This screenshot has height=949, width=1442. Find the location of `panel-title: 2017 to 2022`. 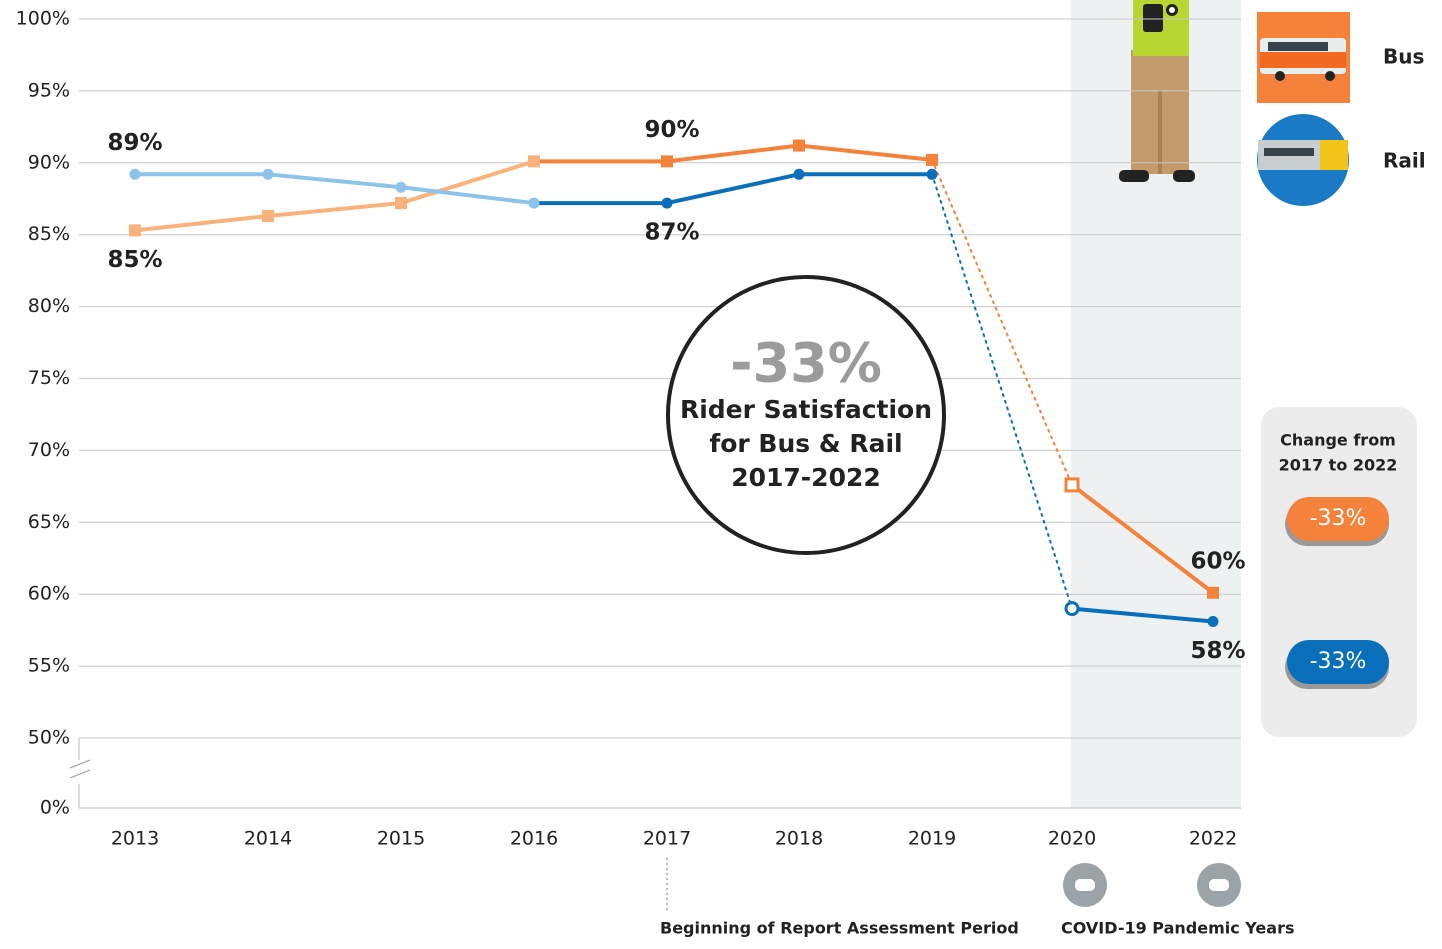

panel-title: 2017 to 2022 is located at coordinates (1338, 465).